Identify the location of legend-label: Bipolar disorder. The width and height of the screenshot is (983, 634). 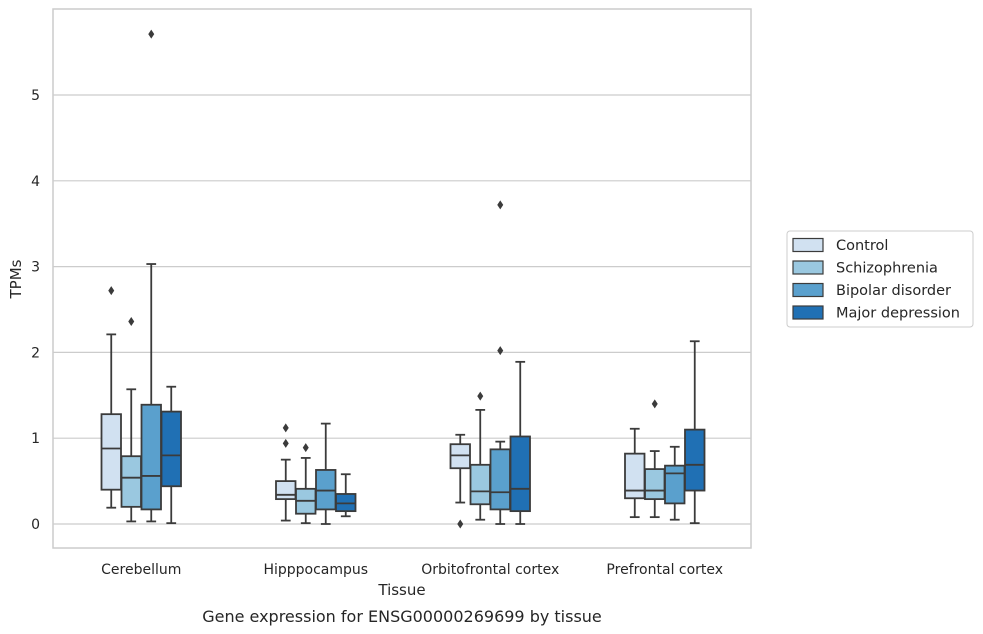
(893, 291).